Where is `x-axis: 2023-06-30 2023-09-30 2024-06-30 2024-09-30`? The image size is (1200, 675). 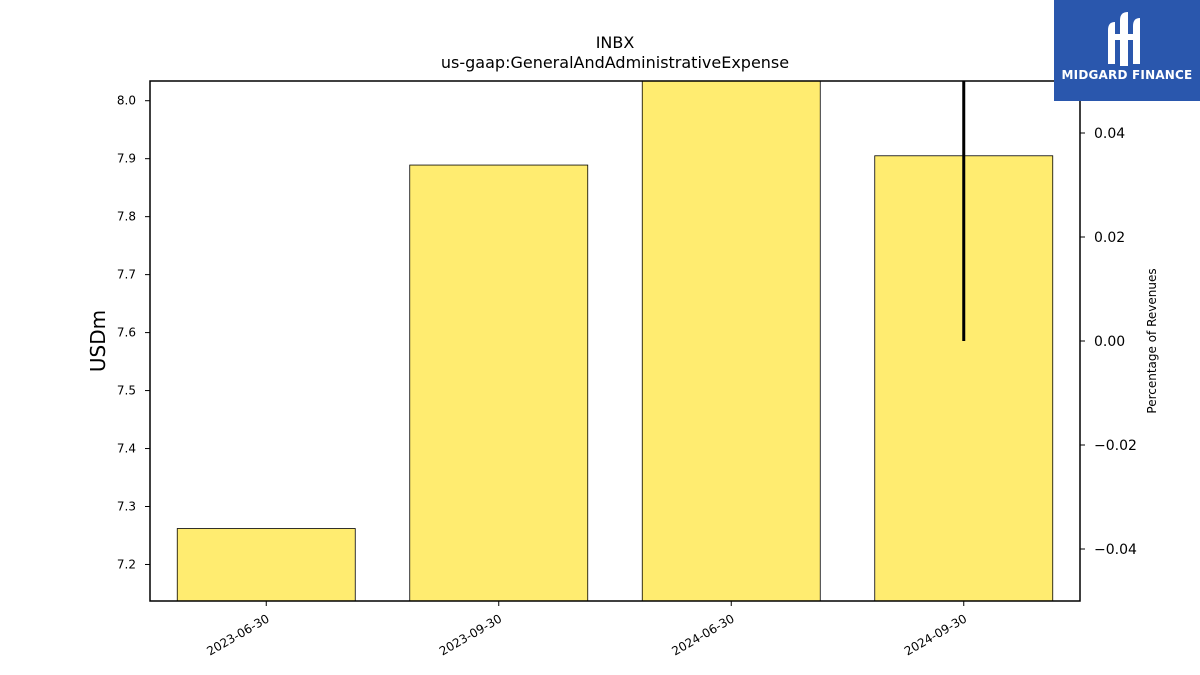 x-axis: 2023-06-30 2023-09-30 2024-06-30 2024-09-30 is located at coordinates (586, 629).